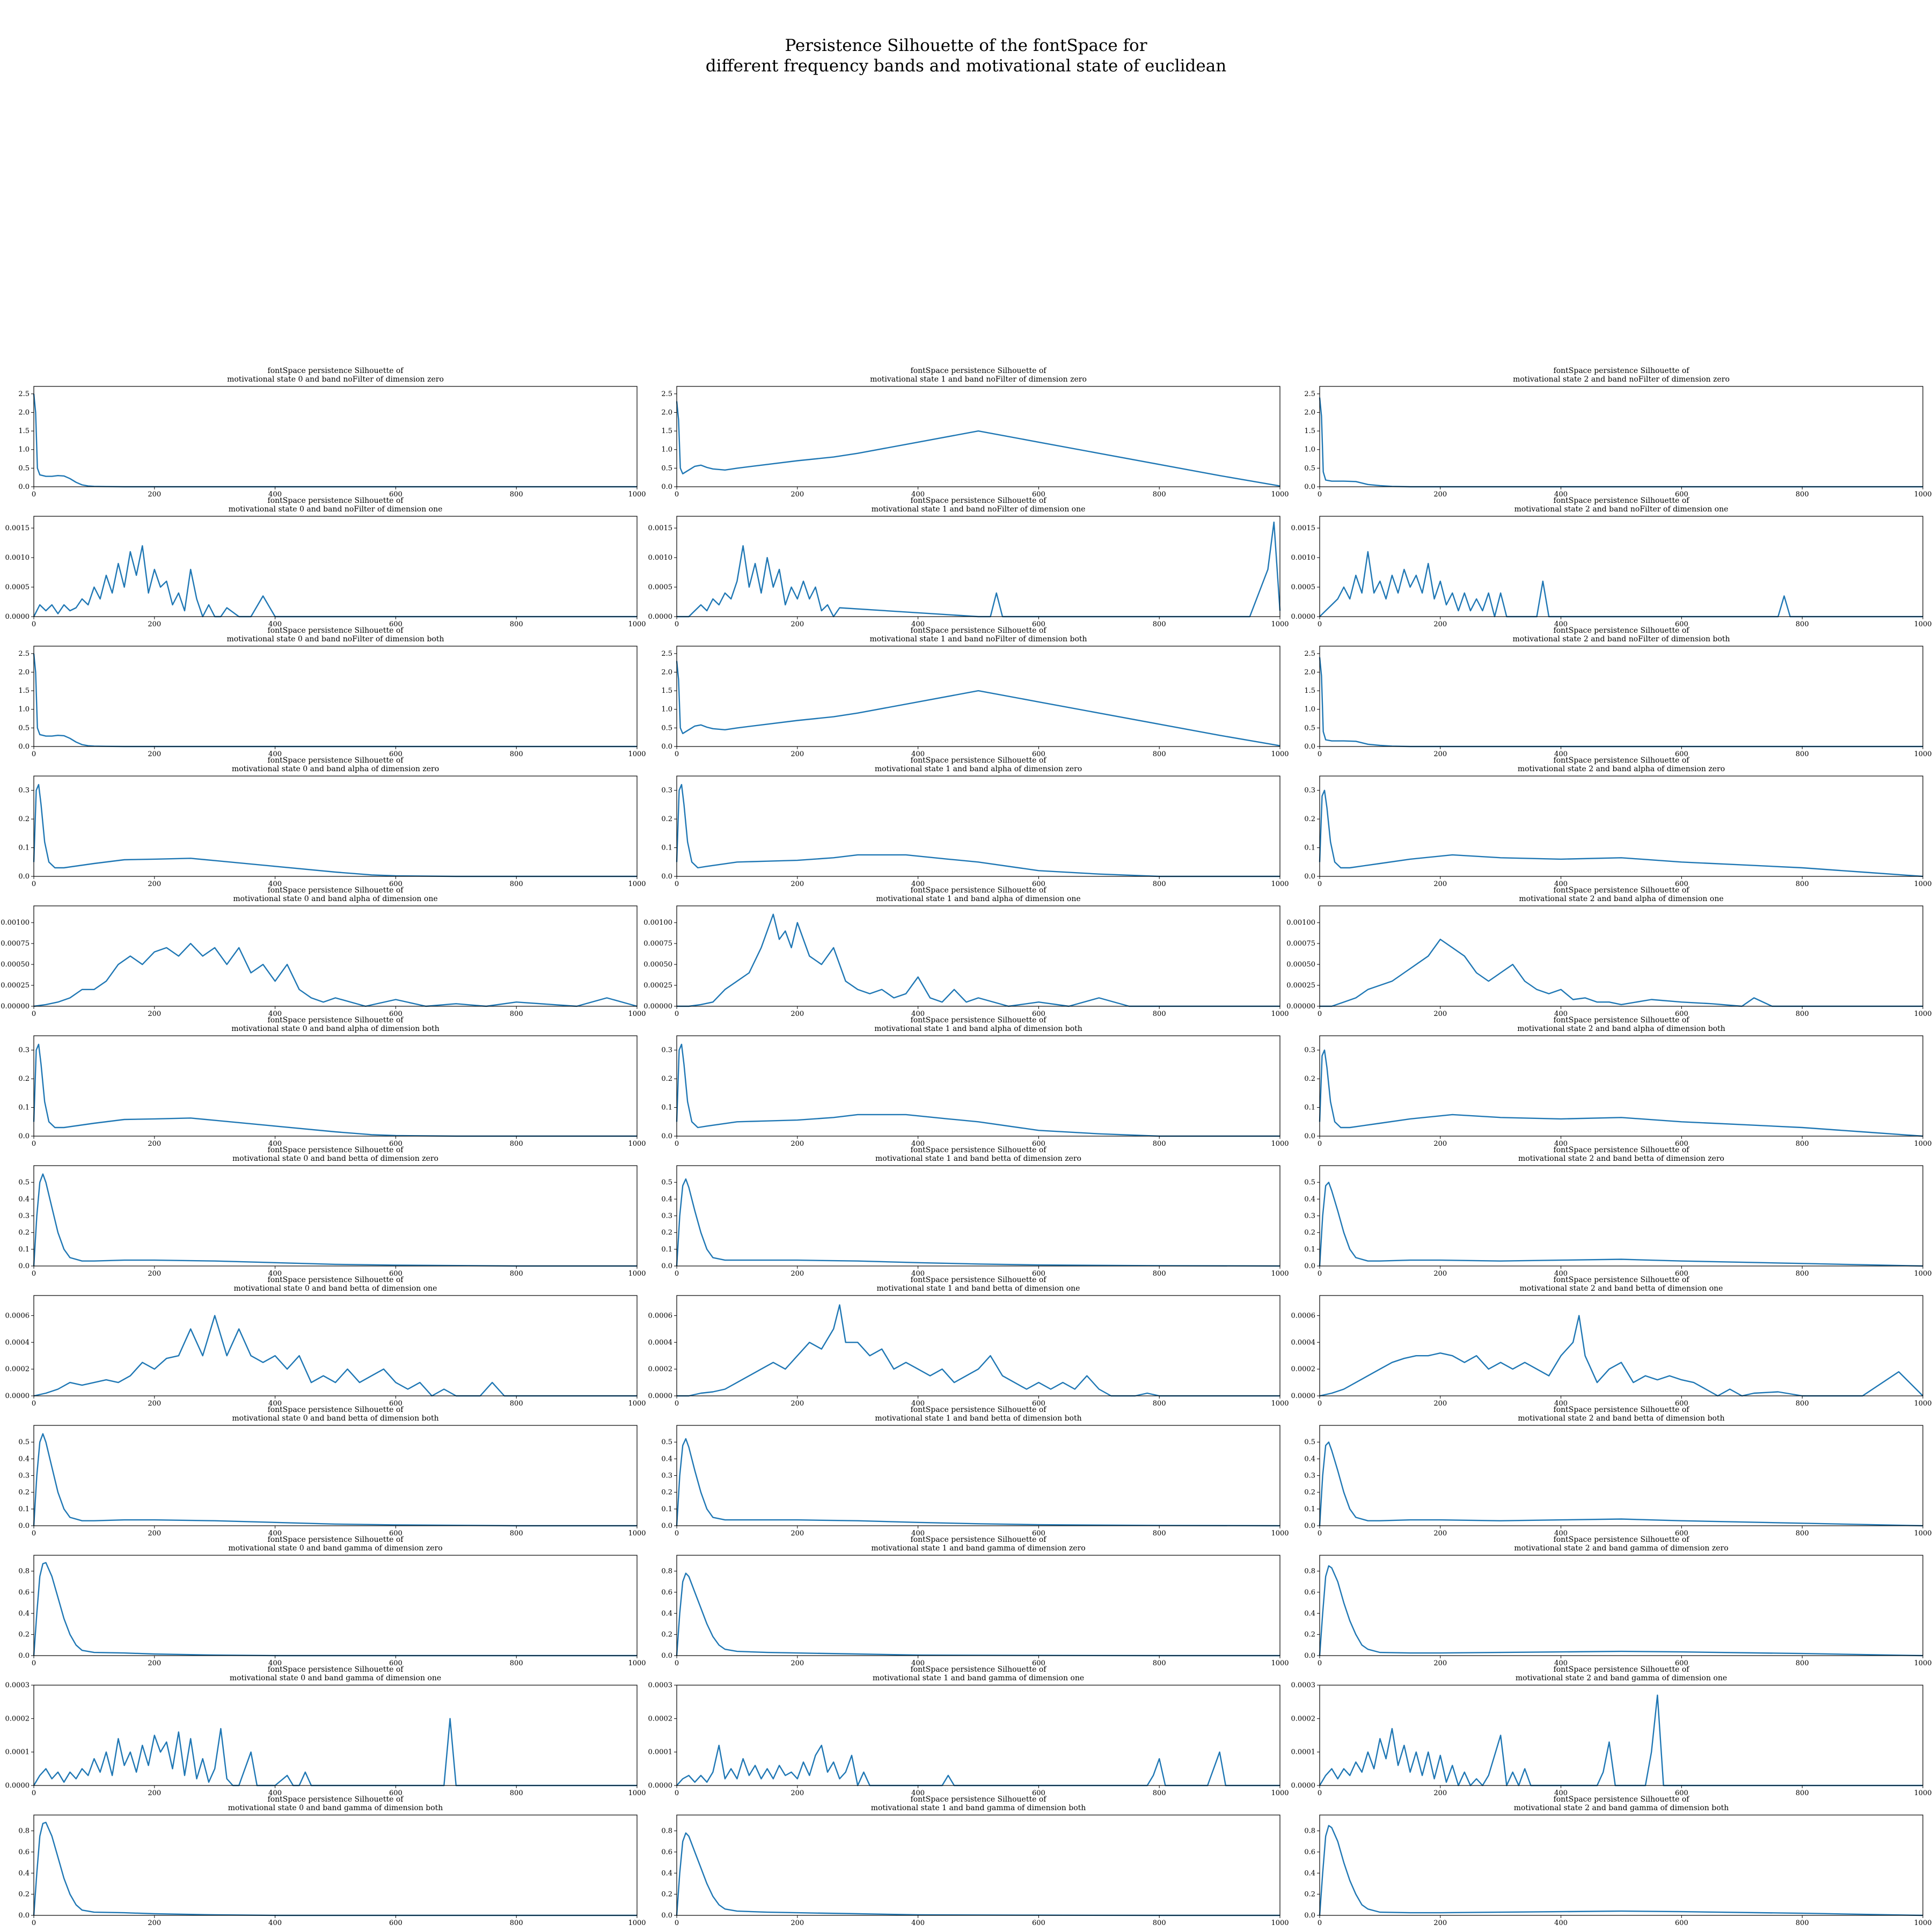  What do you see at coordinates (666, 431) in the screenshot?
I see `y-tick-label: 1.5` at bounding box center [666, 431].